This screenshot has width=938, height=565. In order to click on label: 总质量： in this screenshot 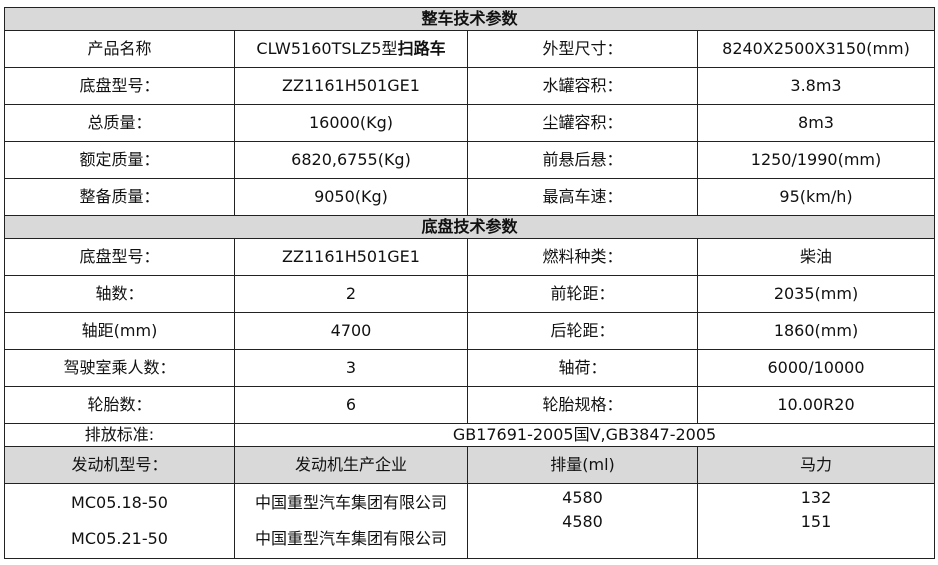, I will do `click(119, 123)`.